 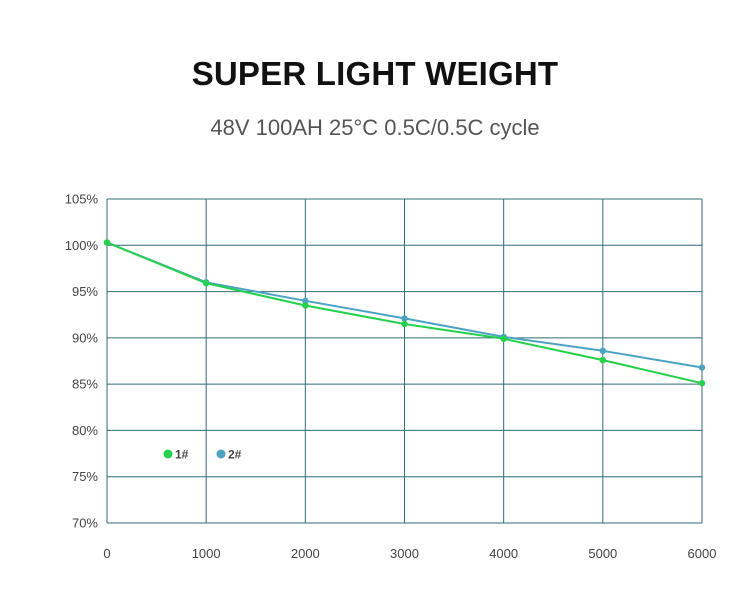 I want to click on y-tick-label: 80%, so click(x=85, y=430).